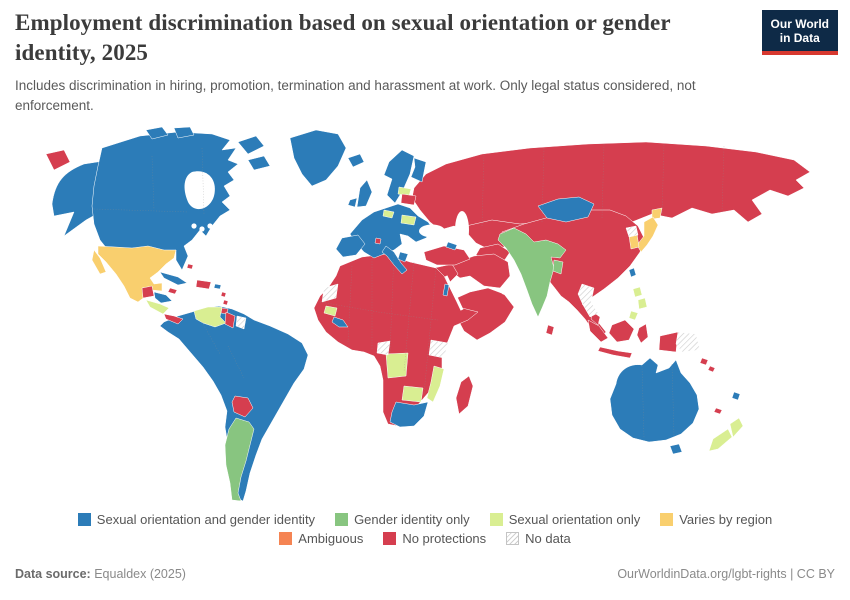 Image resolution: width=850 pixels, height=600 pixels. I want to click on legend-swatch-so-only, so click(496, 519).